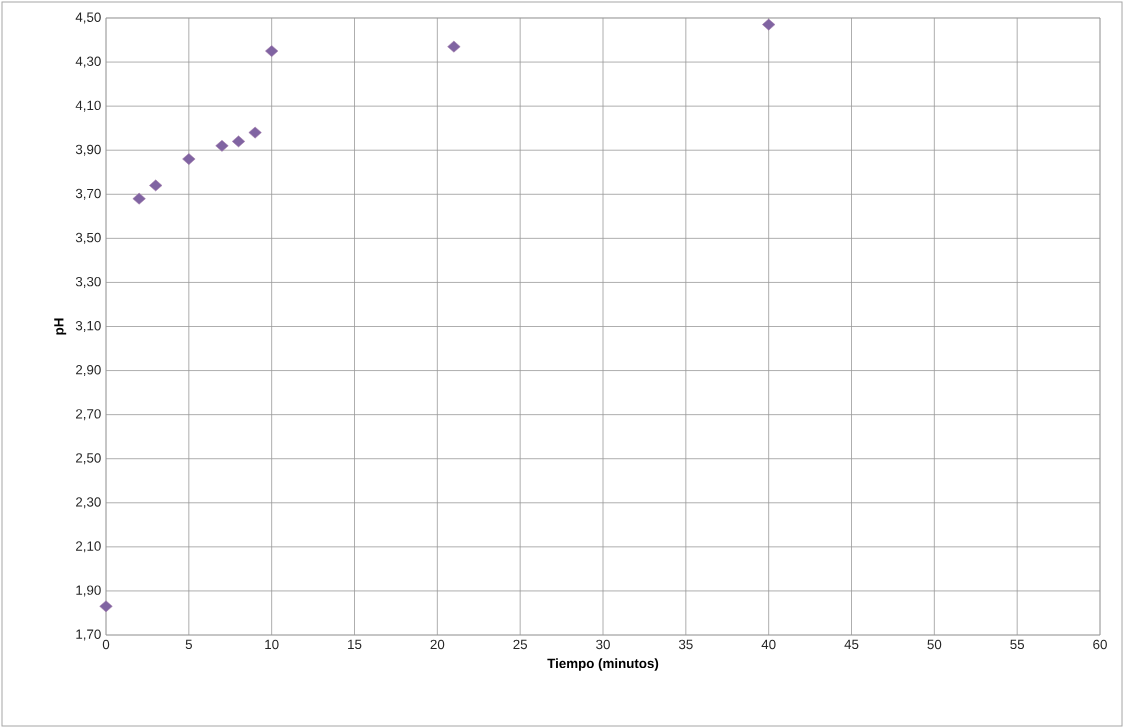 This screenshot has height=728, width=1124. I want to click on y-axis-title: pH, so click(60, 326).